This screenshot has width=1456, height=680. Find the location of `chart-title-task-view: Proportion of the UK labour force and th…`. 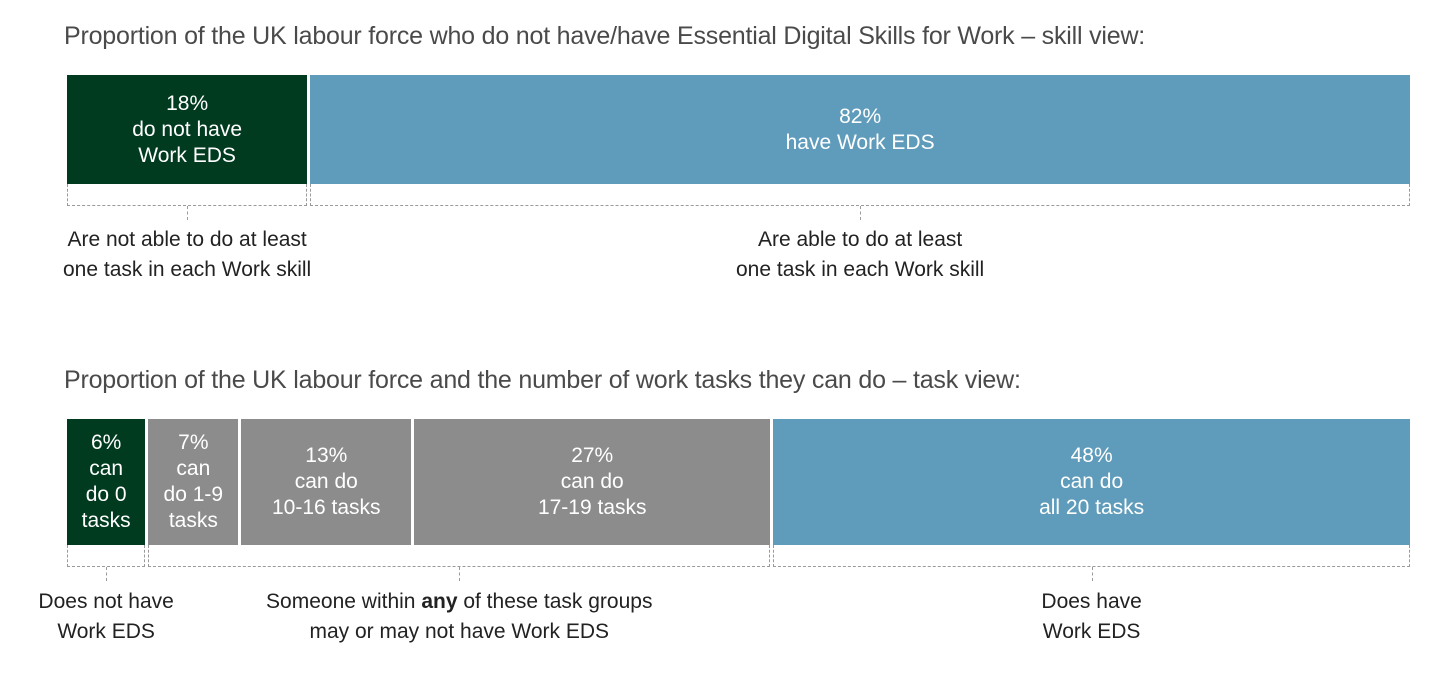

chart-title-task-view: Proportion of the UK labour force and th… is located at coordinates (542, 380).